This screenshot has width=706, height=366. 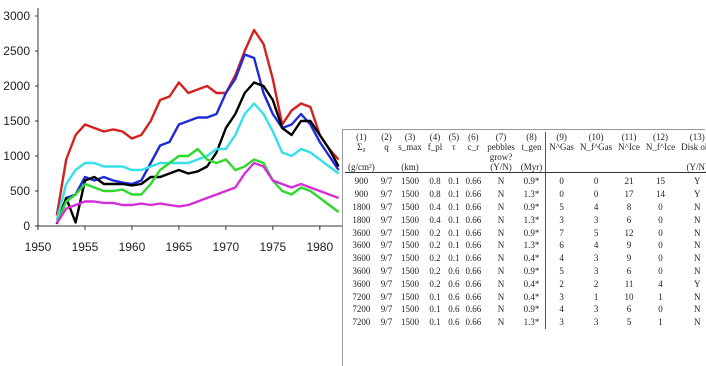 What do you see at coordinates (85, 247) in the screenshot?
I see `x-tick-label: 1955` at bounding box center [85, 247].